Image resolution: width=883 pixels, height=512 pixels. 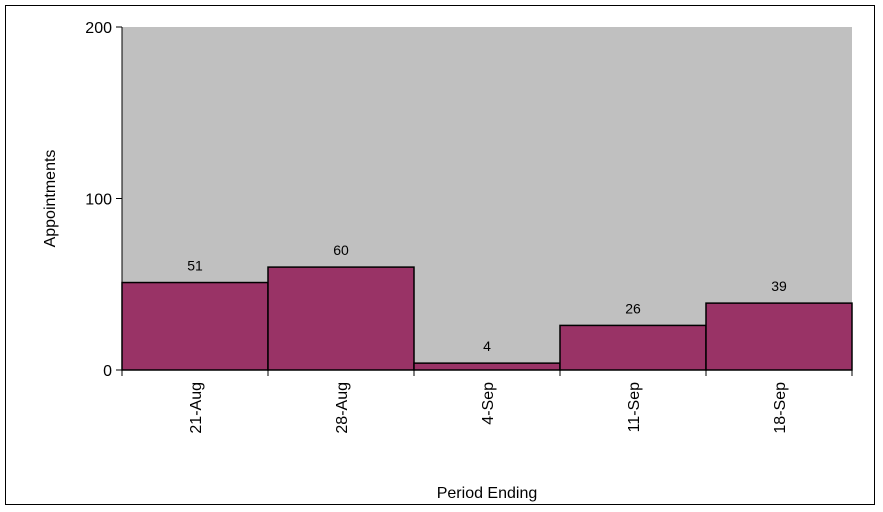 I want to click on x-tick-label: 21-Aug, so click(x=196, y=408).